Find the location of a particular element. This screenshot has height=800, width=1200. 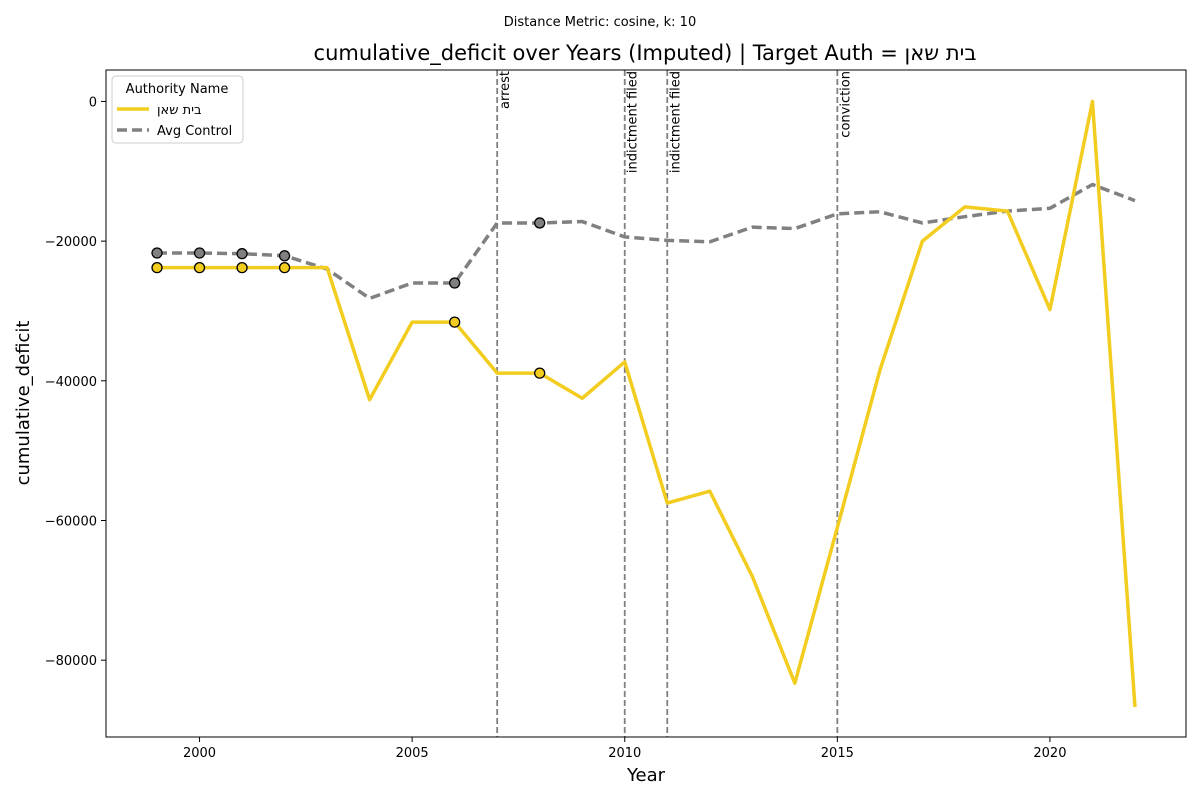

legend: Authority Name בית שאן Avg Control is located at coordinates (177, 109).